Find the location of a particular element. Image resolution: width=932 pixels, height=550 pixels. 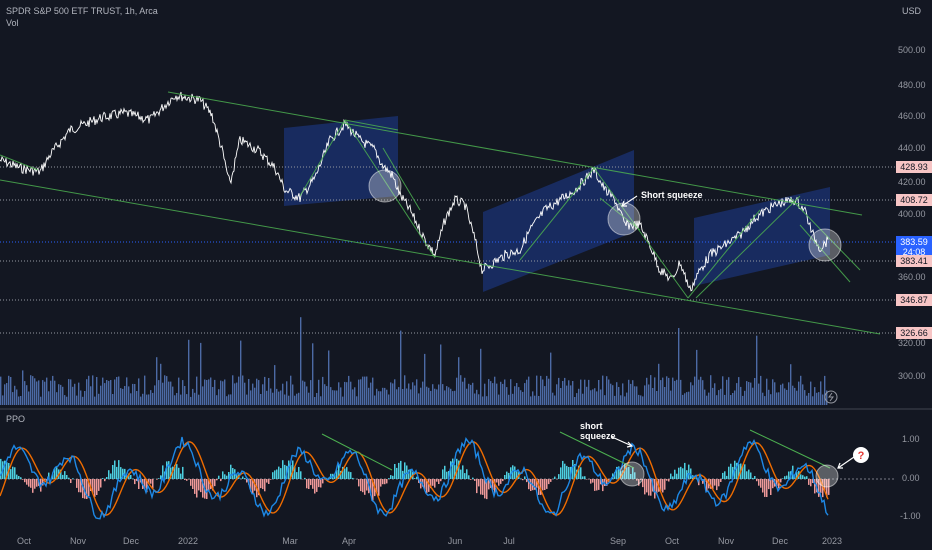

ppo-line is located at coordinates (414, 478).